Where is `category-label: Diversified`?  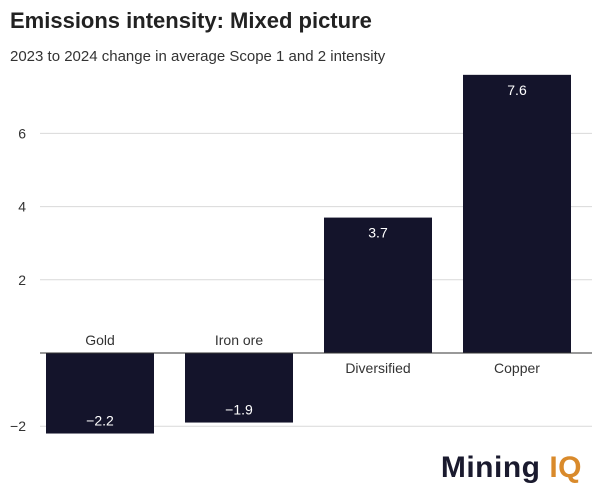 category-label: Diversified is located at coordinates (377, 368).